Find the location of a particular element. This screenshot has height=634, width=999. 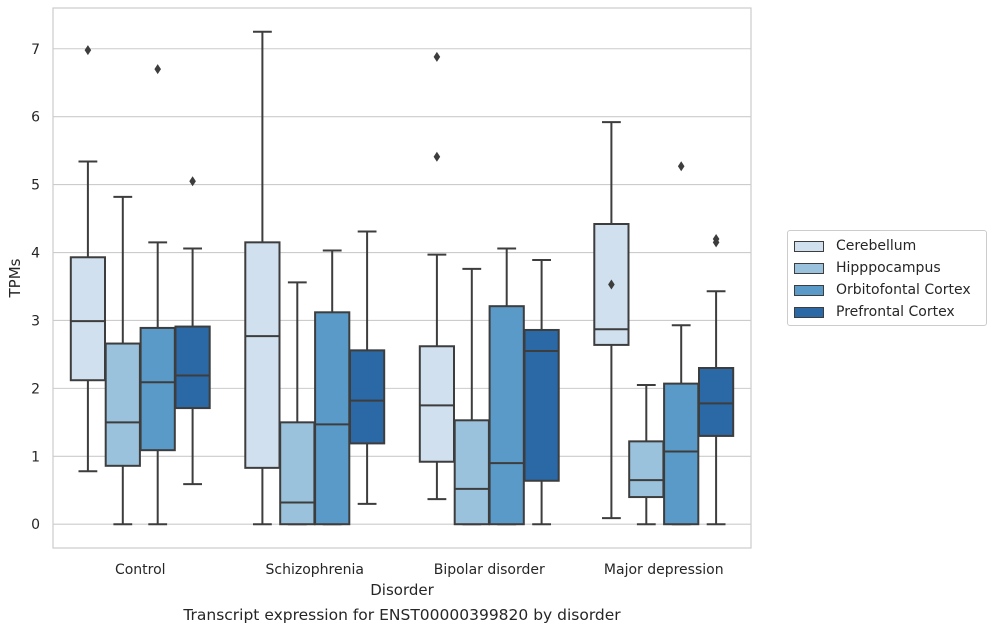

legend-item: Prefrontal Cortex is located at coordinates (887, 312).